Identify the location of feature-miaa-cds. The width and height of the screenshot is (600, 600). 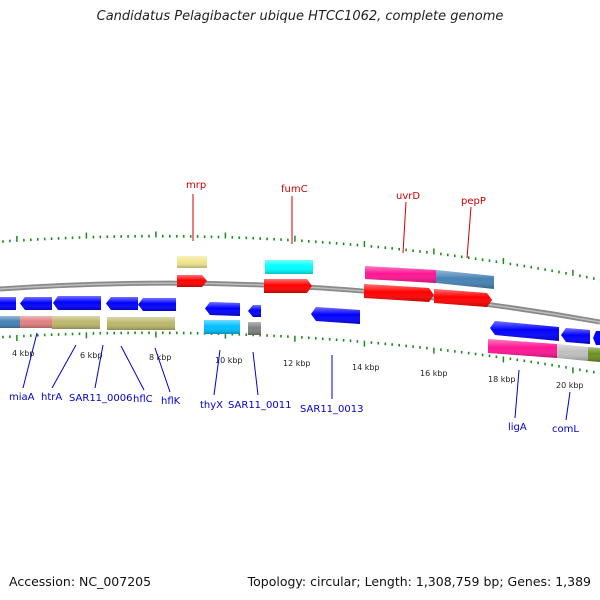
(36, 303).